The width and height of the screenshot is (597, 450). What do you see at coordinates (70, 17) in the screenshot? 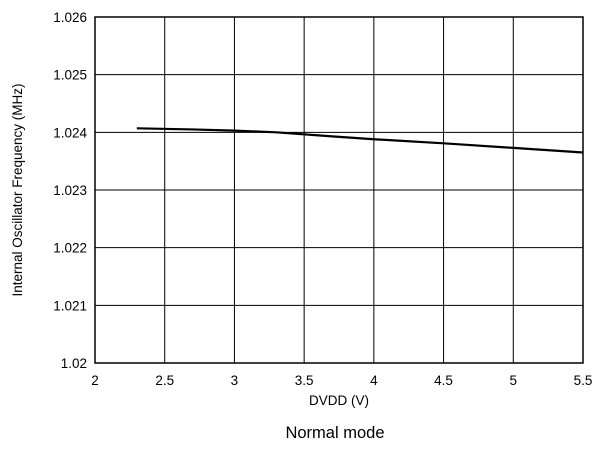
I see `y-tick-label: 1.026` at bounding box center [70, 17].